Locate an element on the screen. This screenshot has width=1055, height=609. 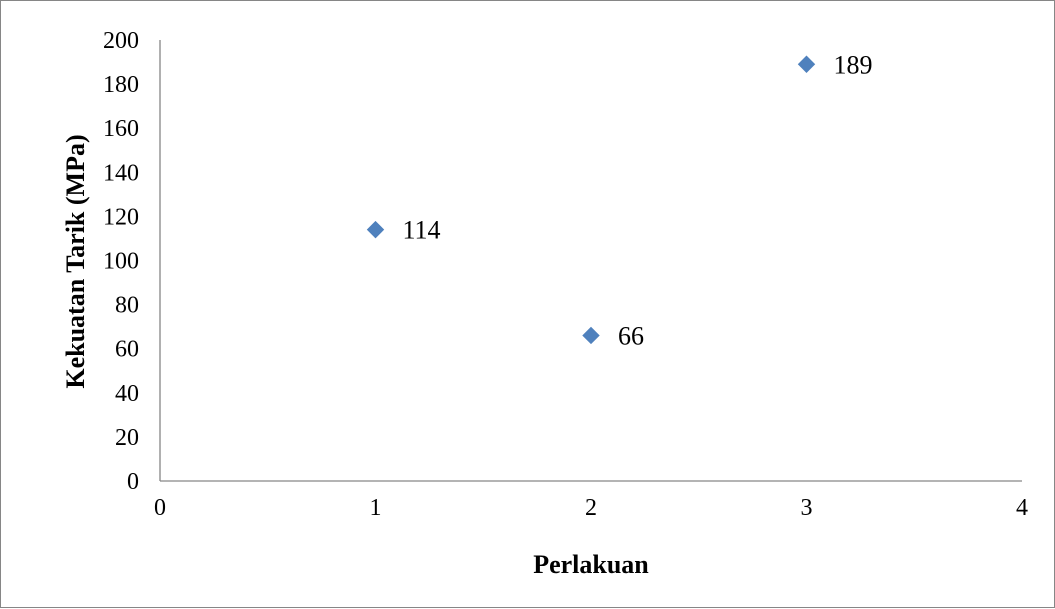
y-tick-label: 0 is located at coordinates (133, 482).